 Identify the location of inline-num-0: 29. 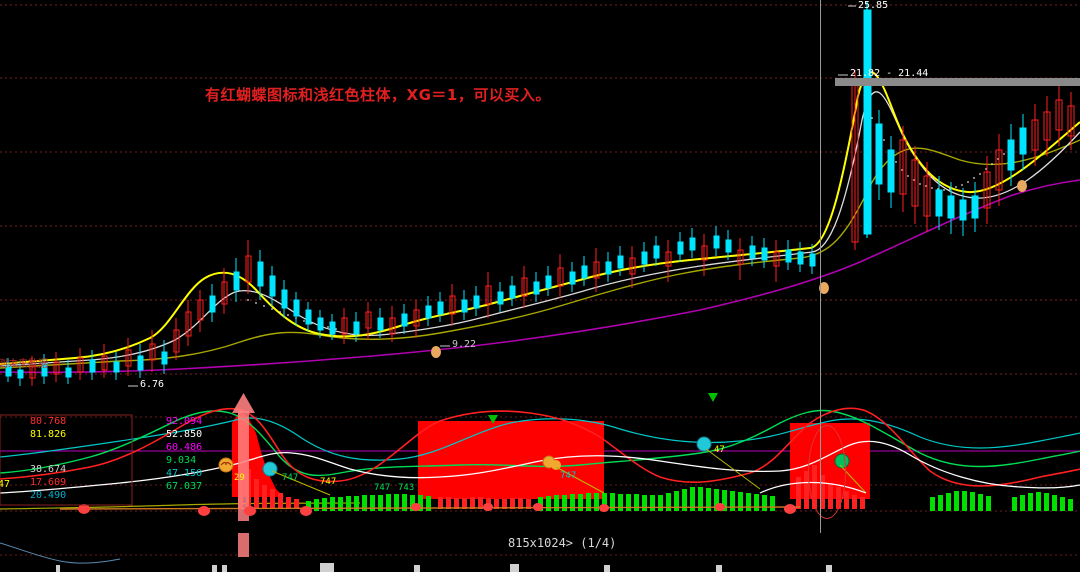
(239, 478).